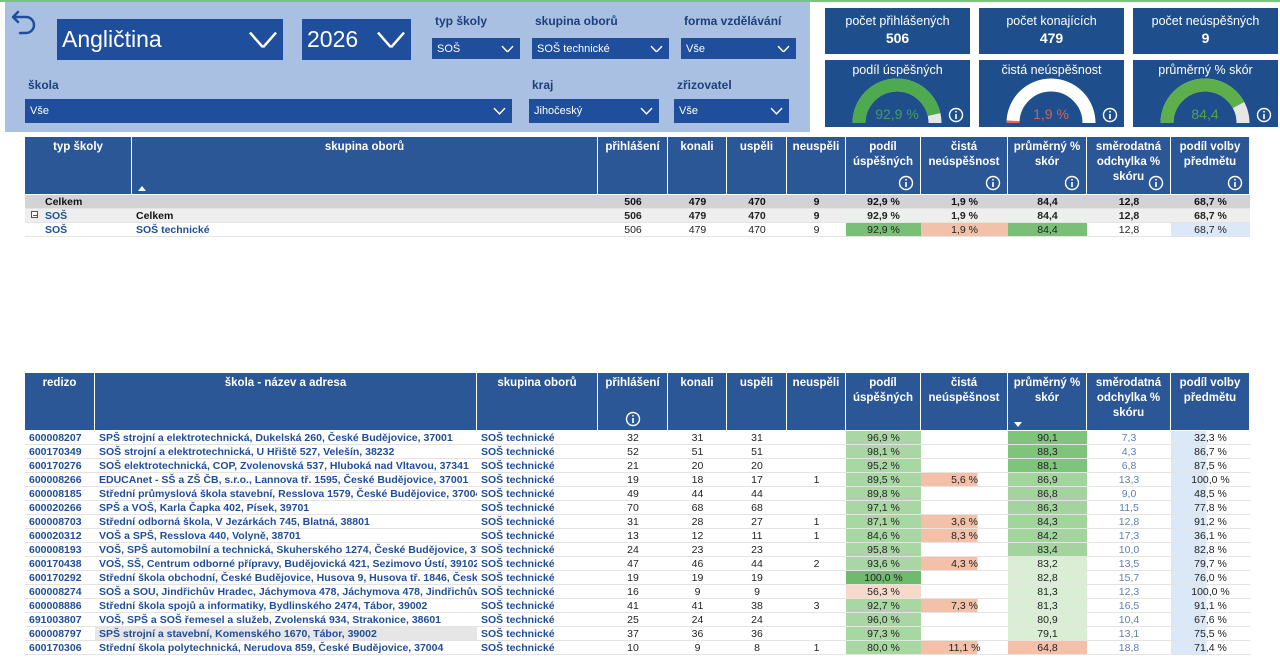 This screenshot has width=1280, height=665. Describe the element at coordinates (1047, 401) in the screenshot. I see `column-header: průměrný % skór` at that location.